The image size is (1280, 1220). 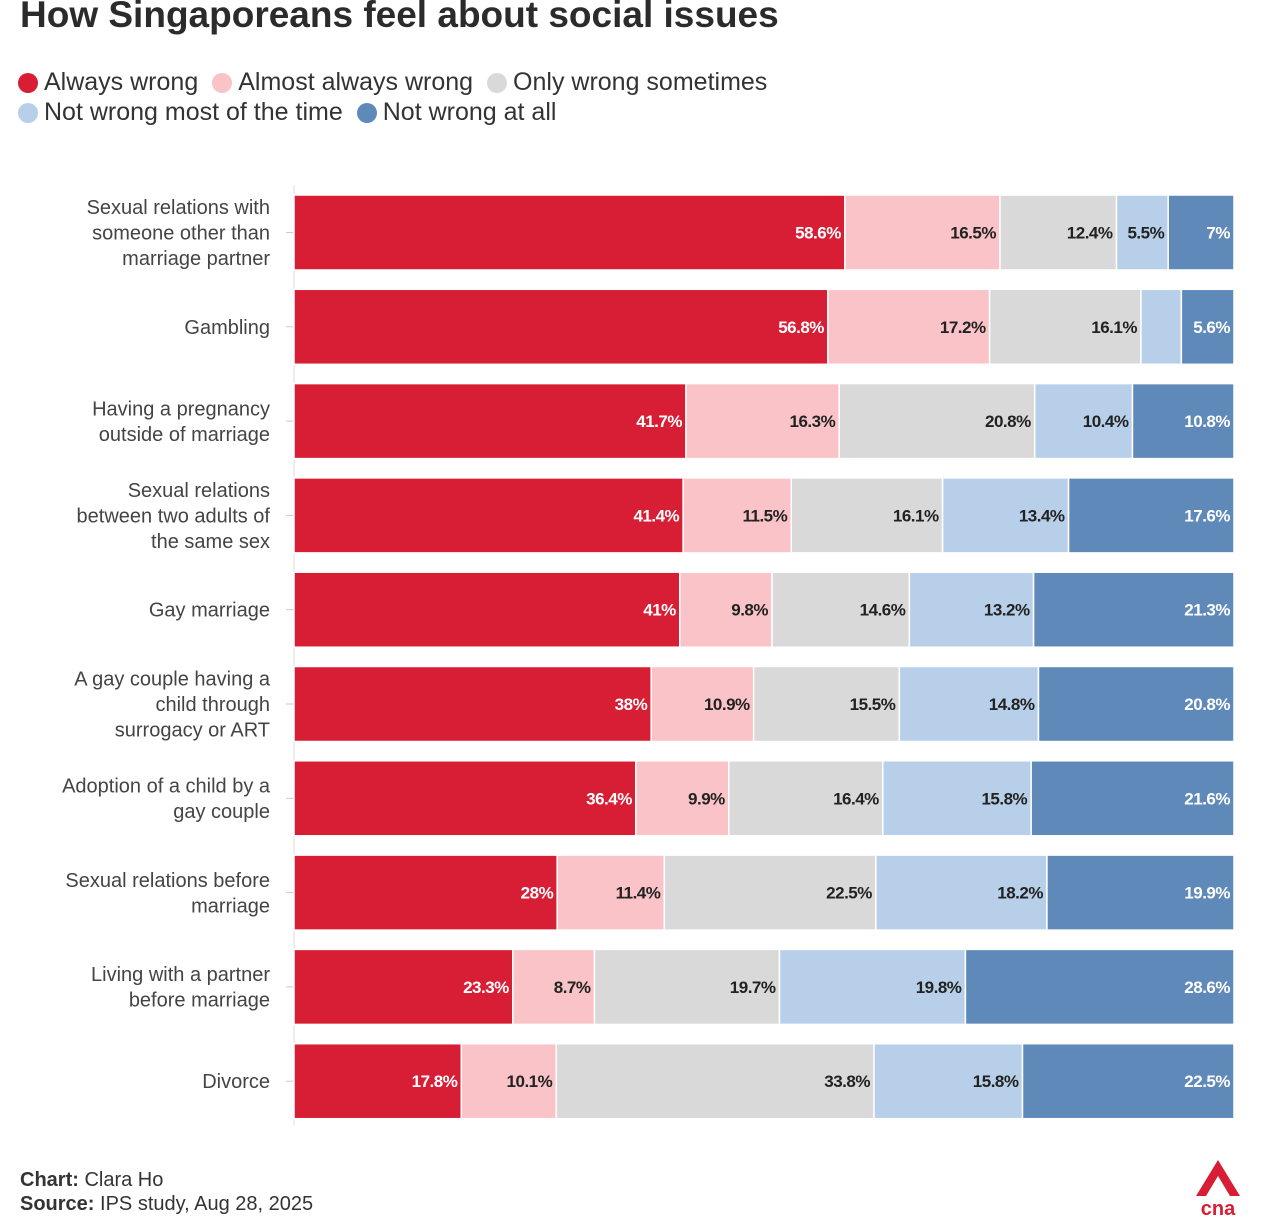 What do you see at coordinates (847, 1081) in the screenshot?
I see `data-label: 33.8%` at bounding box center [847, 1081].